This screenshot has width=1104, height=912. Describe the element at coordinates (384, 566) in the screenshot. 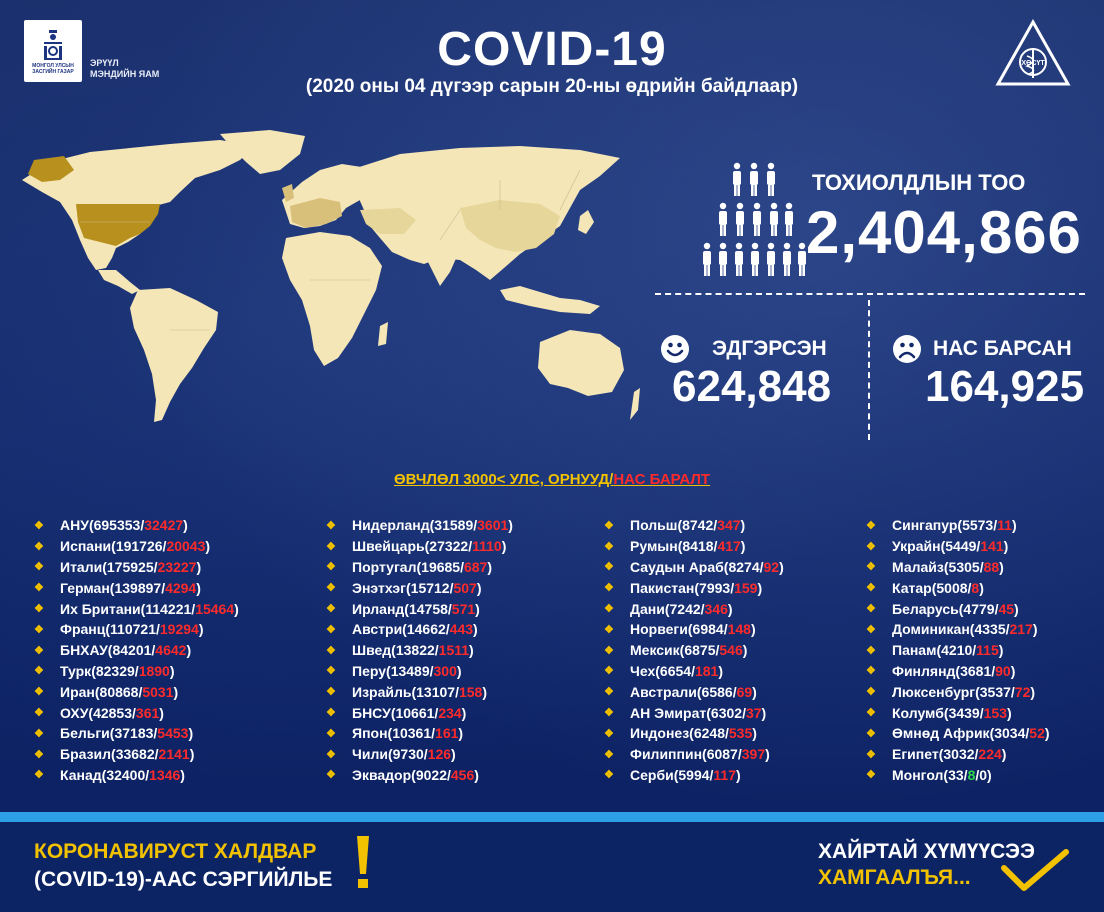

I see `country-name: Португал` at that location.